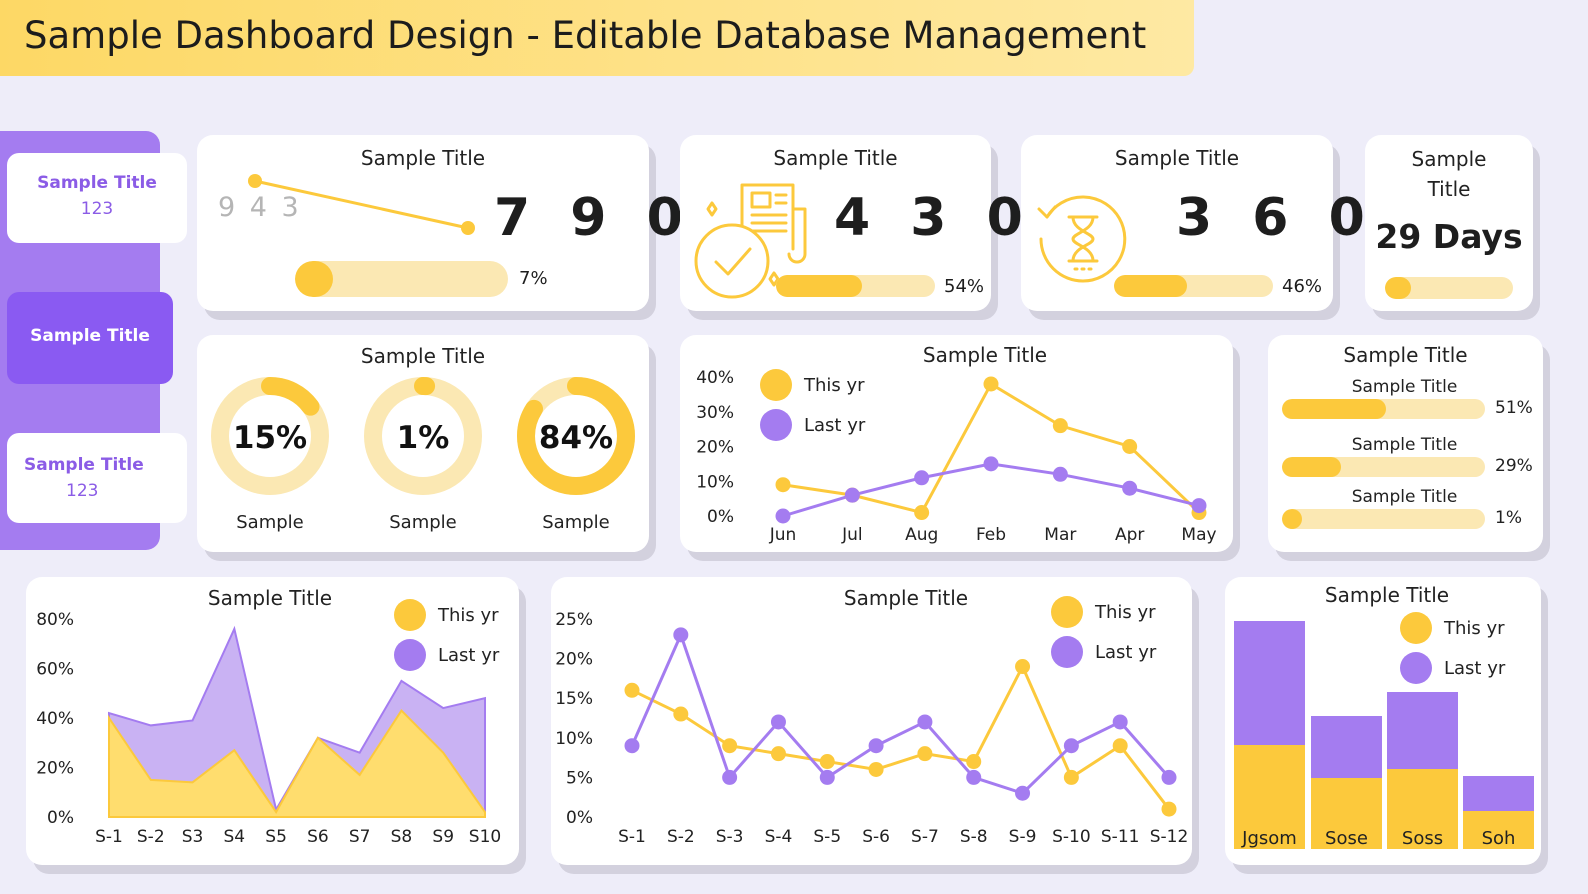 Image resolution: width=1588 pixels, height=894 pixels. Describe the element at coordinates (443, 837) in the screenshot. I see `x-tick-label: S9` at that location.